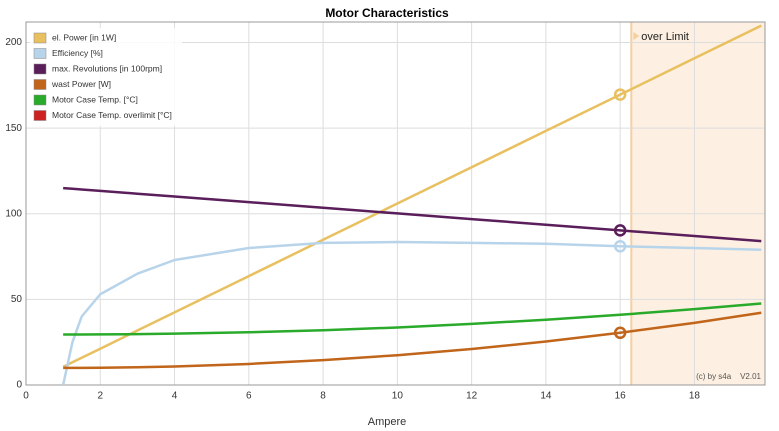  What do you see at coordinates (84, 37) in the screenshot?
I see `legend-label: el. Power [in 1W]` at bounding box center [84, 37].